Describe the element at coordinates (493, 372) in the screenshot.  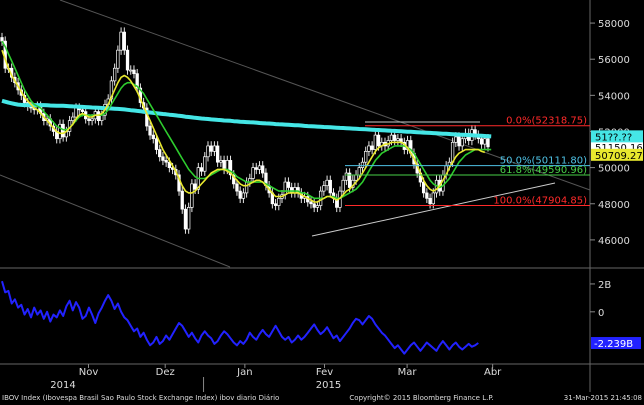
I see `month-tick-label: Abr` at that location.